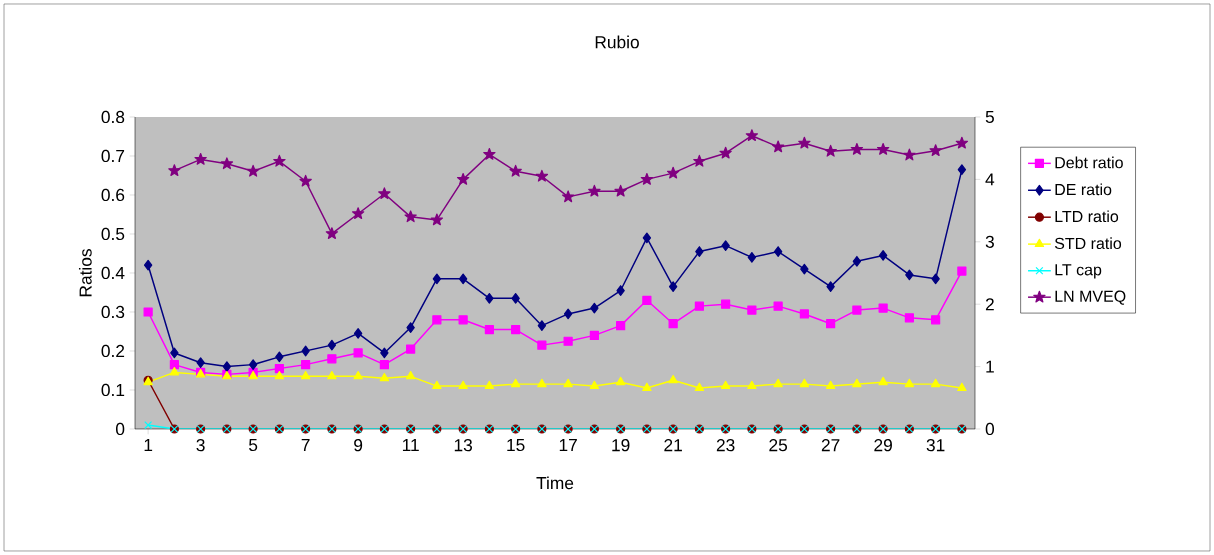 Image resolution: width=1214 pixels, height=555 pixels. What do you see at coordinates (253, 445) in the screenshot?
I see `x-tick-label: 5` at bounding box center [253, 445].